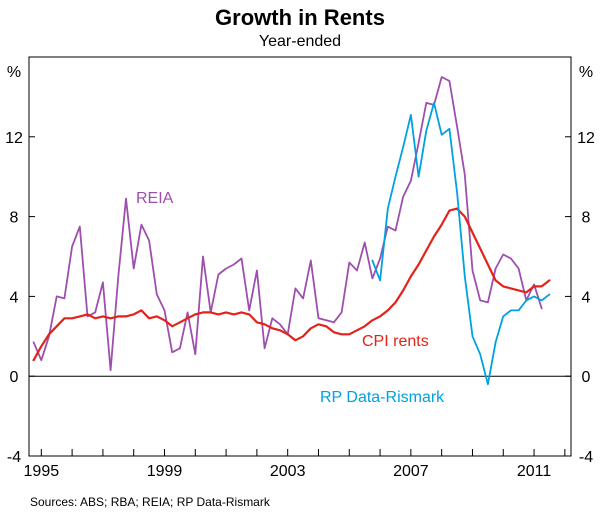 The image size is (600, 513). Describe the element at coordinates (586, 138) in the screenshot. I see `y-tick-label-right: 12` at that location.